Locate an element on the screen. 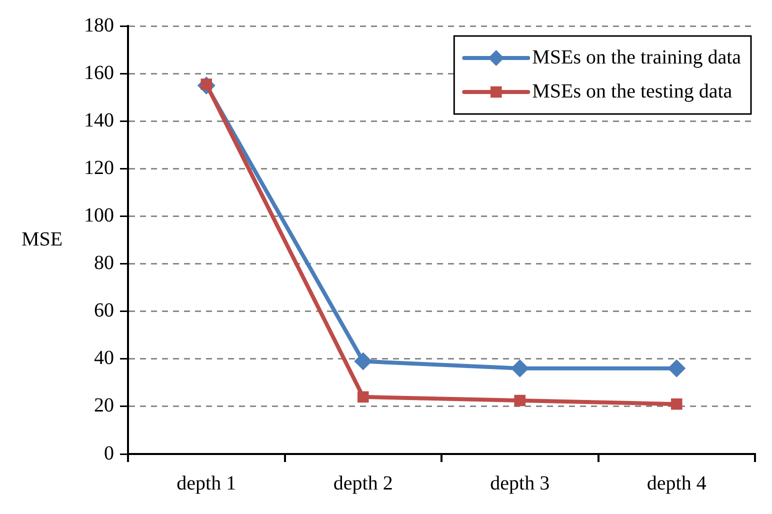 The height and width of the screenshot is (514, 772). y-tick-label: 160 is located at coordinates (99, 73).